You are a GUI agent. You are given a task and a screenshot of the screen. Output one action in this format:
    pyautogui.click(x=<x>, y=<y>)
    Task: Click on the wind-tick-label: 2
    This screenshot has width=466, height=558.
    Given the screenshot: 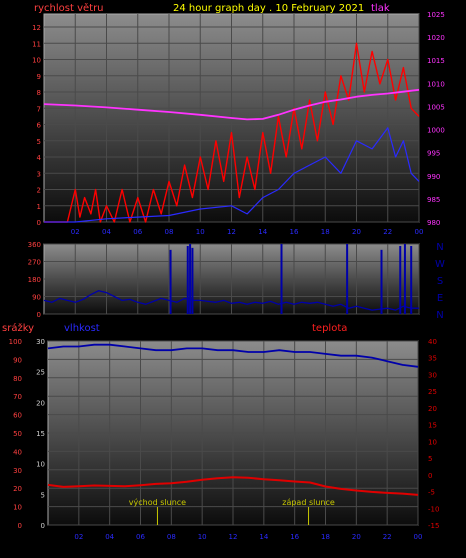 What is the action you would take?
    pyautogui.click(x=39, y=191)
    